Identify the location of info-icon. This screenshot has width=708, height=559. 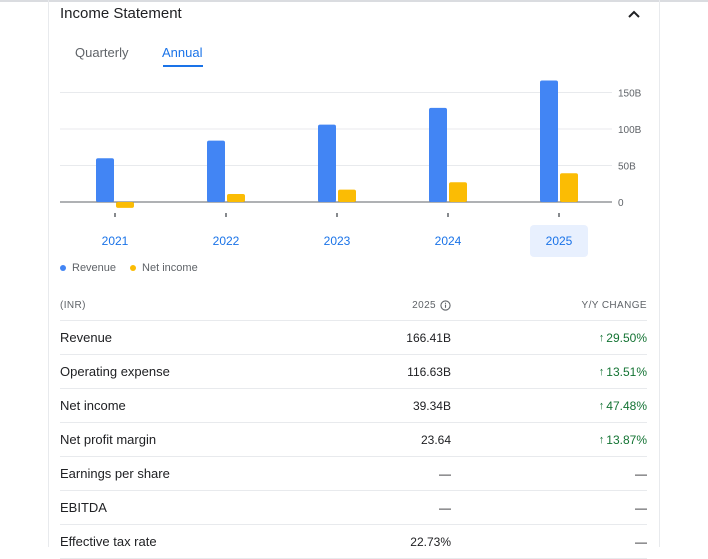
(445, 305).